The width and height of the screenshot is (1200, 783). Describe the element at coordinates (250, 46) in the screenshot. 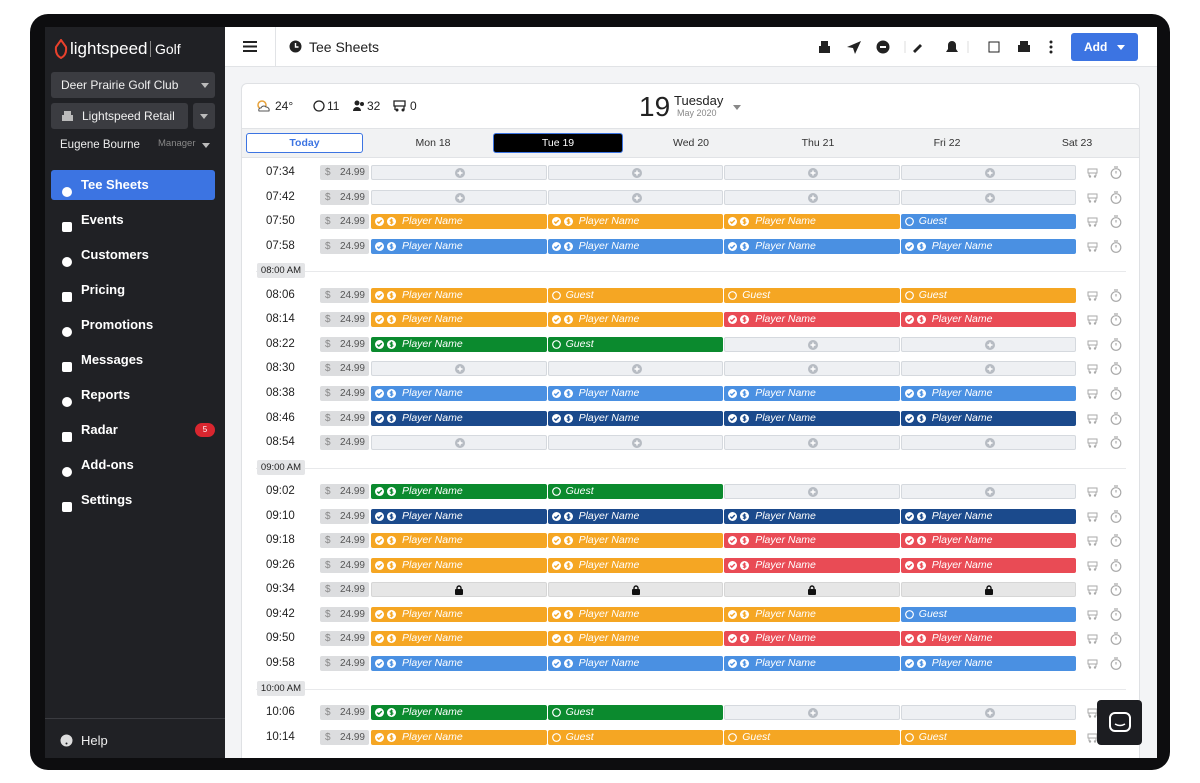

I see `menu-button` at that location.